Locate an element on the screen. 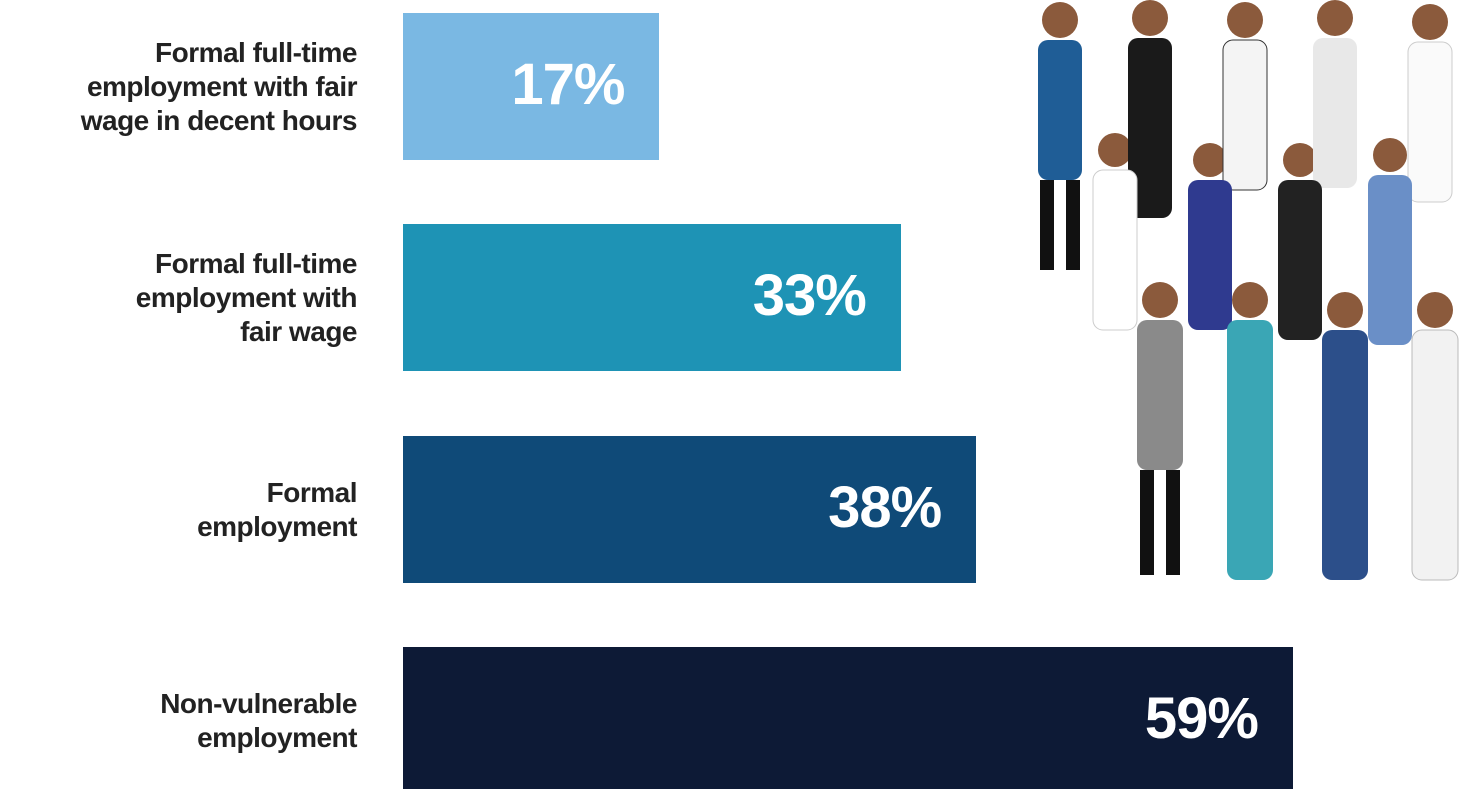 The width and height of the screenshot is (1476, 789). value-label: 17% is located at coordinates (568, 84).